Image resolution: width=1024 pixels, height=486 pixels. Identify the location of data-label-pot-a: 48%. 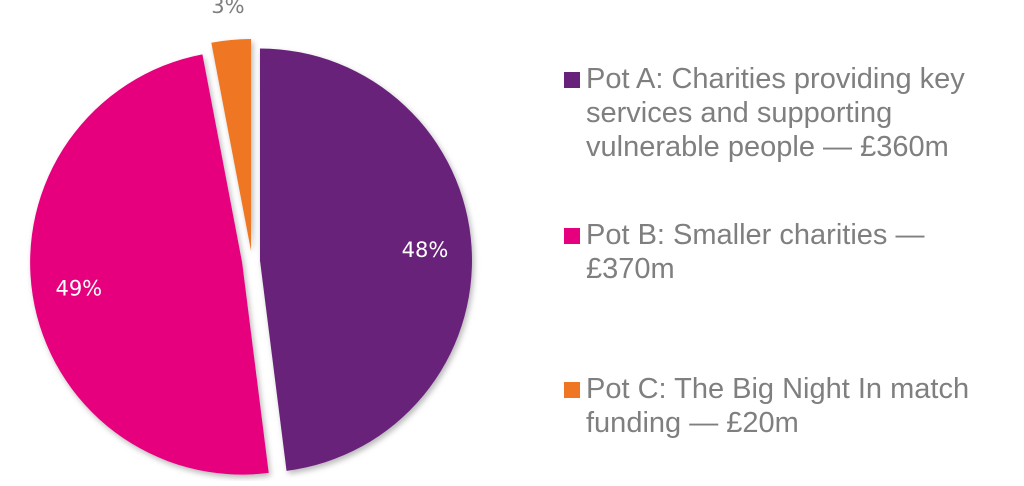
(425, 250).